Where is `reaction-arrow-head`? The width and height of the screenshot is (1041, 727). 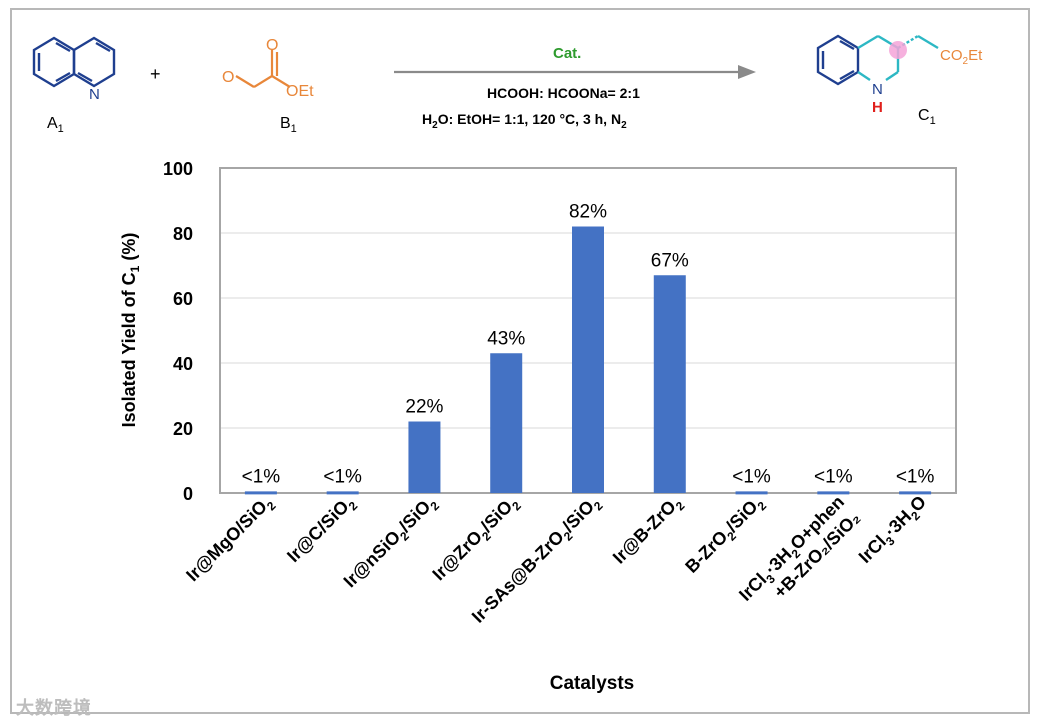 reaction-arrow-head is located at coordinates (747, 72).